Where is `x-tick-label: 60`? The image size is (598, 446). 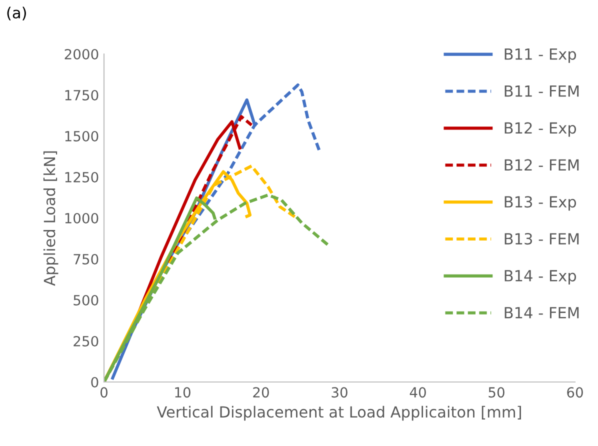
x-tick-label: 60 is located at coordinates (575, 392).